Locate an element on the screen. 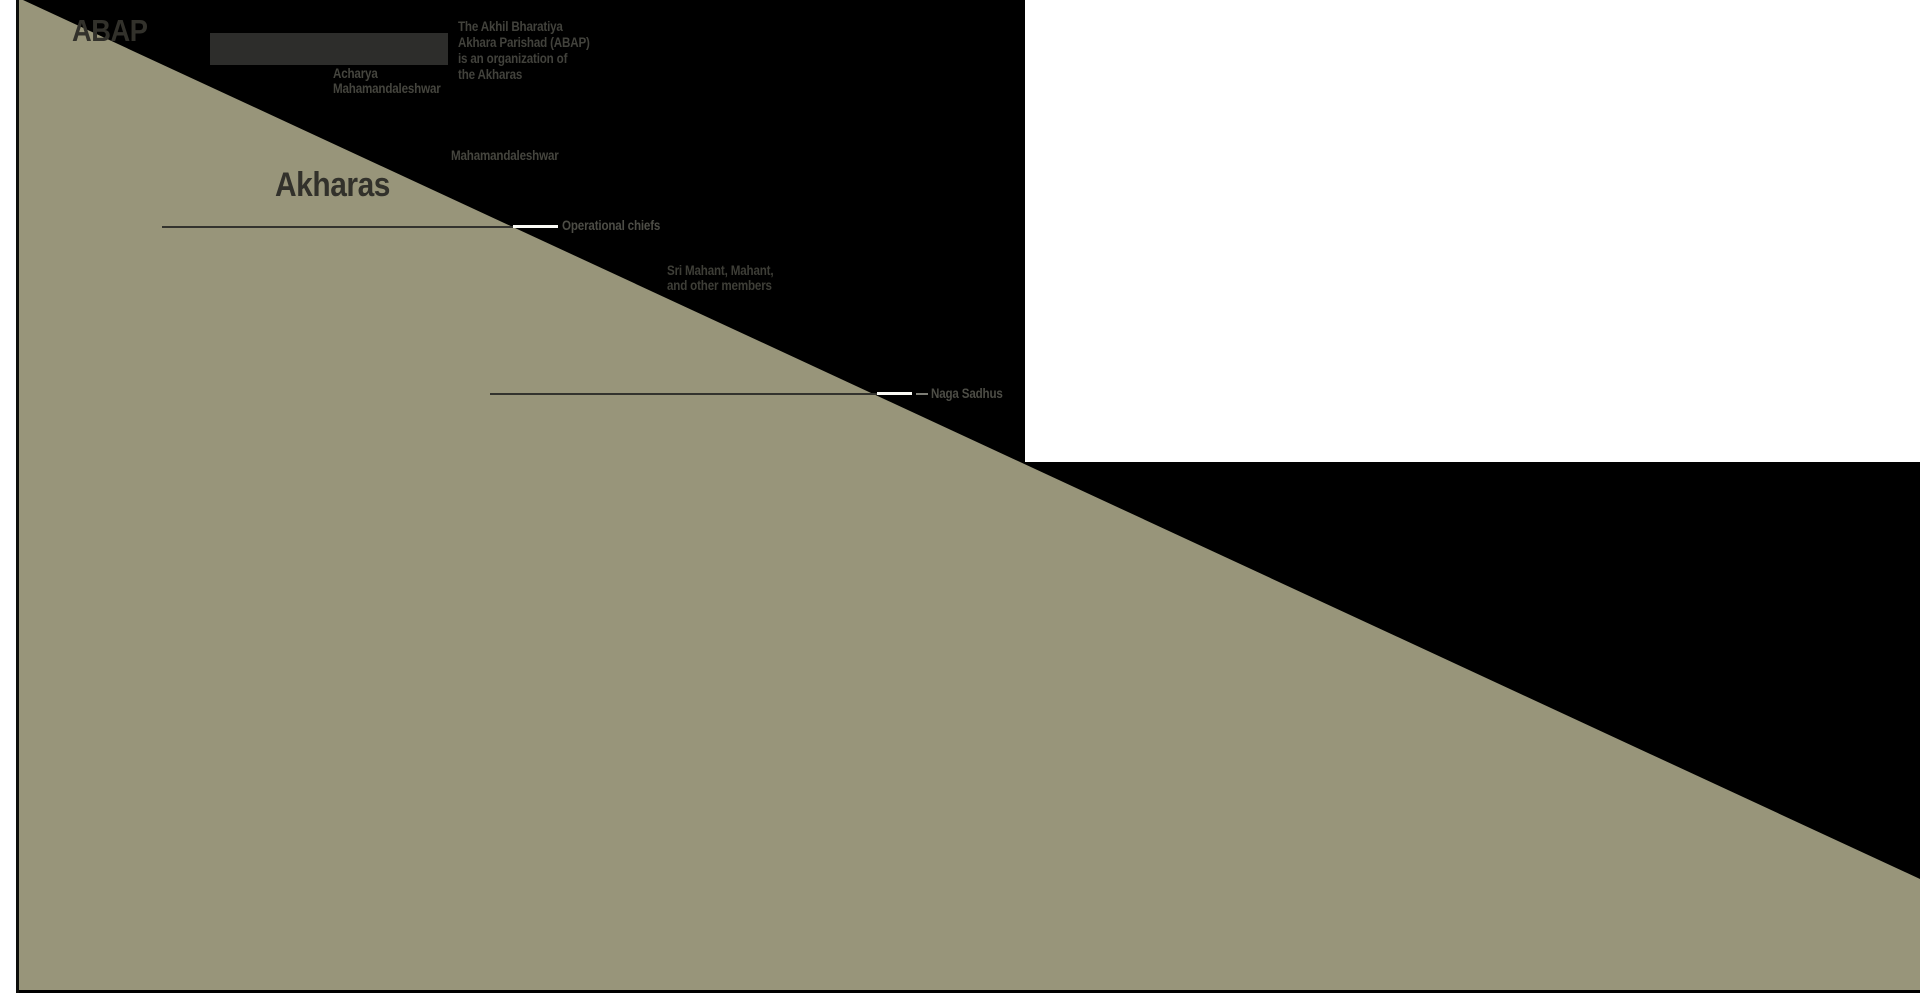 The width and height of the screenshot is (1920, 993). level-label-line: Mahamandaleshwar is located at coordinates (387, 88).